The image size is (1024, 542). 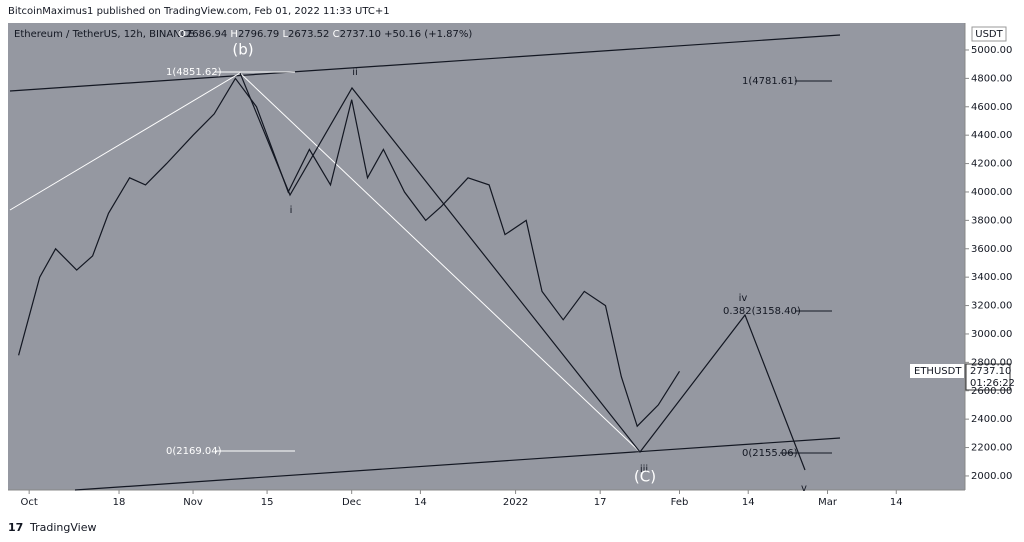 I want to click on x-tick-label: Feb, so click(x=680, y=502).